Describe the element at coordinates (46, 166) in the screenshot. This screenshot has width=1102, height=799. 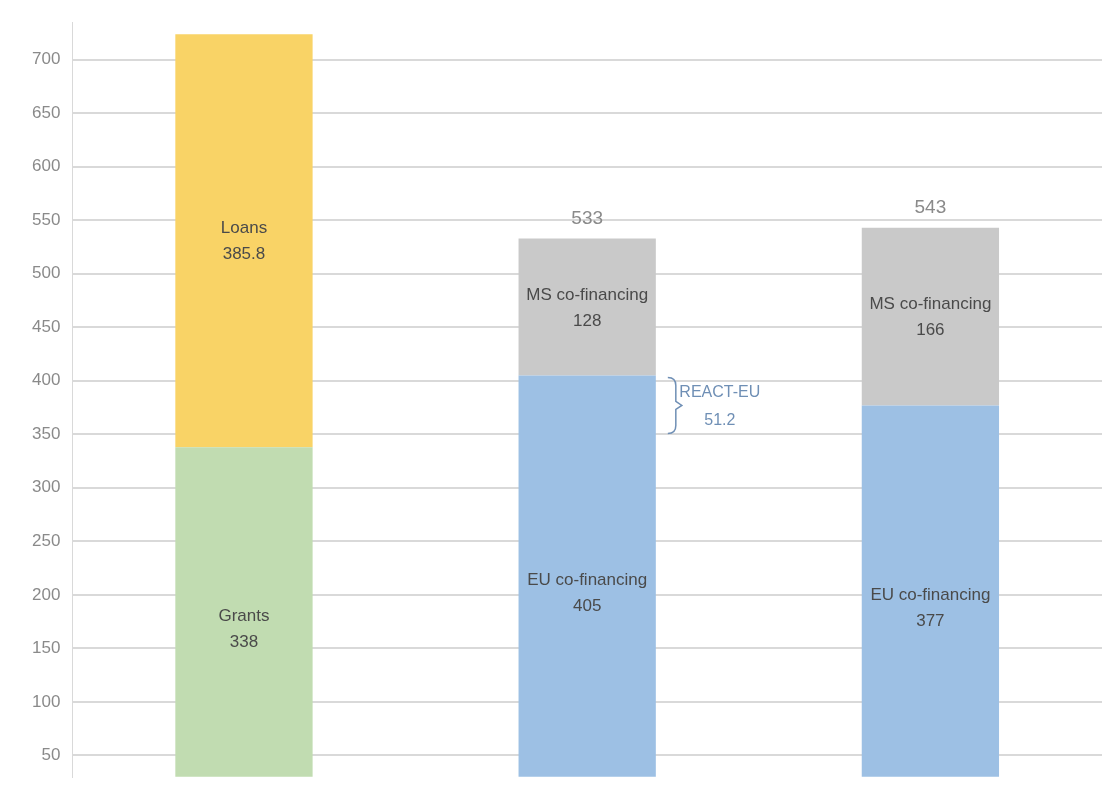
I see `y-tick-label: 600` at that location.